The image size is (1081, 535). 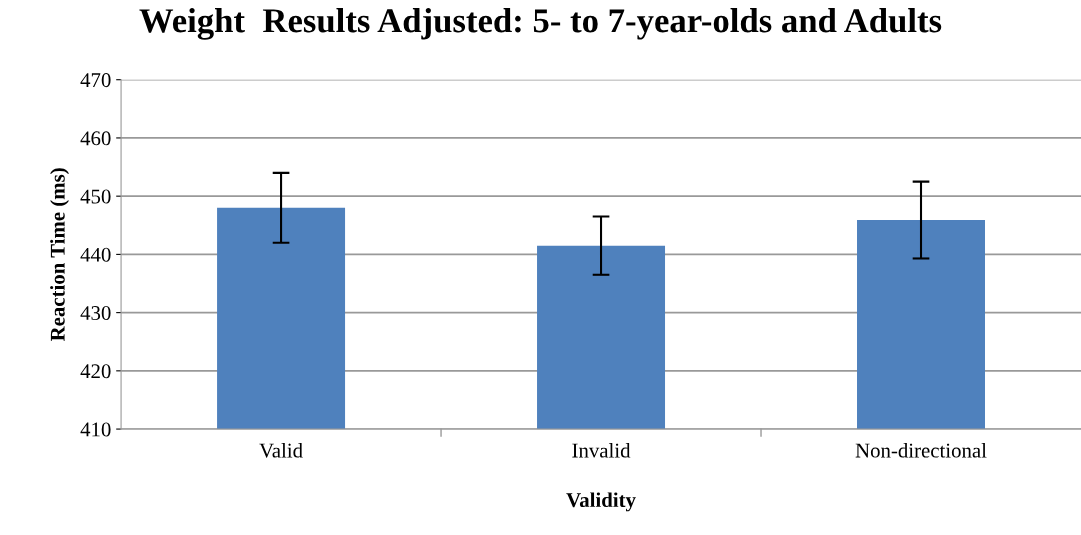 What do you see at coordinates (95, 371) in the screenshot?
I see `y-tick-label: 420` at bounding box center [95, 371].